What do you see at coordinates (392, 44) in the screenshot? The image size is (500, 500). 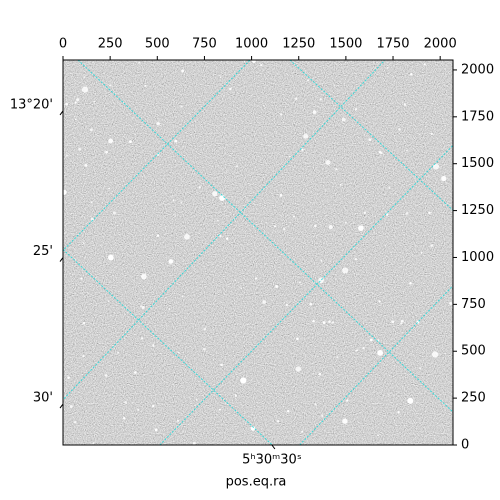 I see `x-tick-label: 1750` at bounding box center [392, 44].